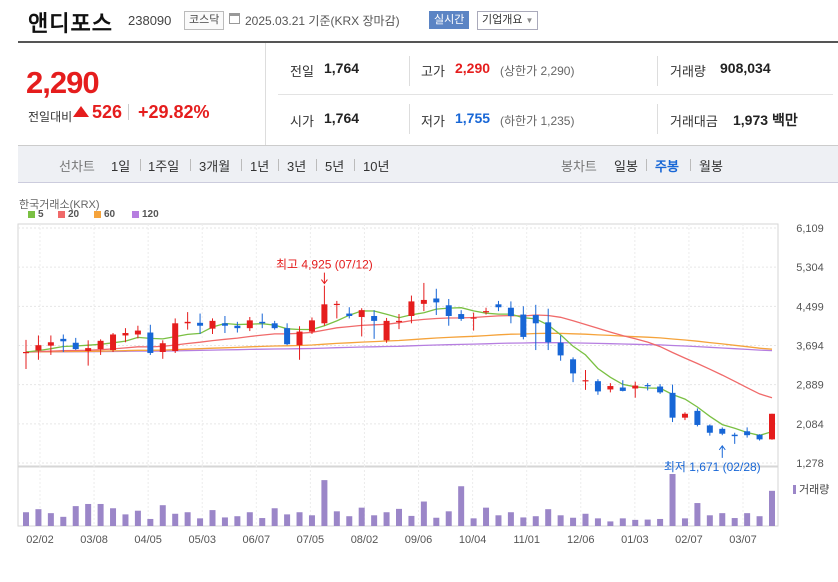 Image resolution: width=838 pixels, height=582 pixels. What do you see at coordinates (667, 166) in the screenshot?
I see `candle-weekly: 주봉` at bounding box center [667, 166].